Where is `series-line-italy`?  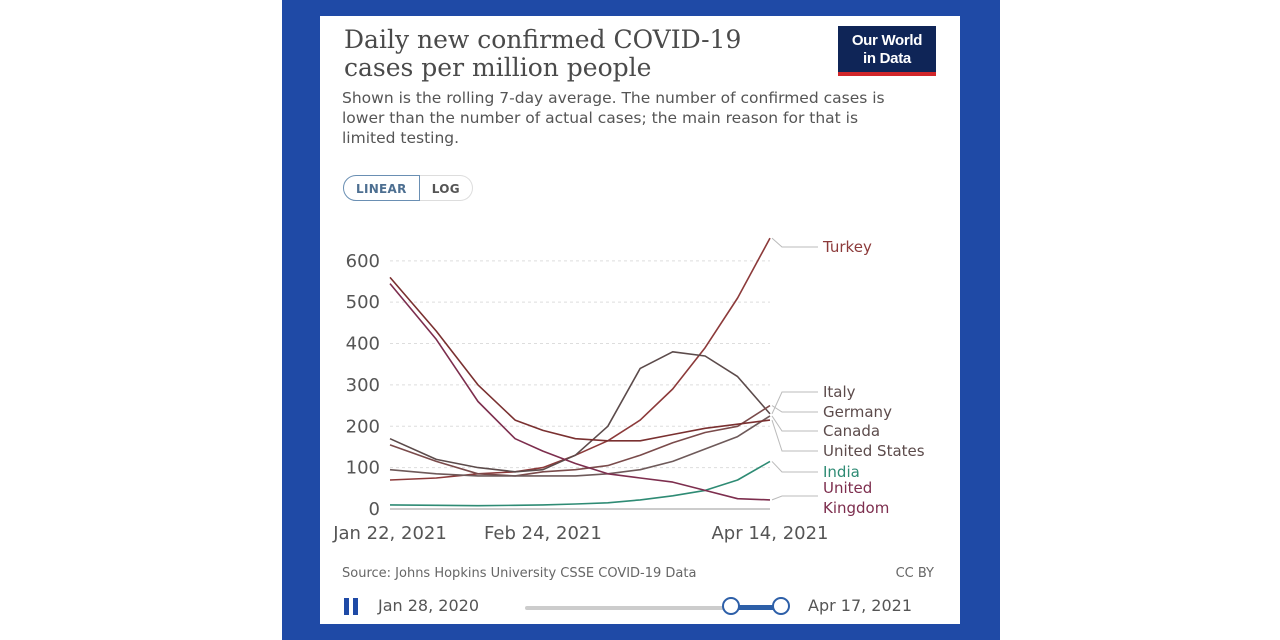
series-line-italy is located at coordinates (580, 412).